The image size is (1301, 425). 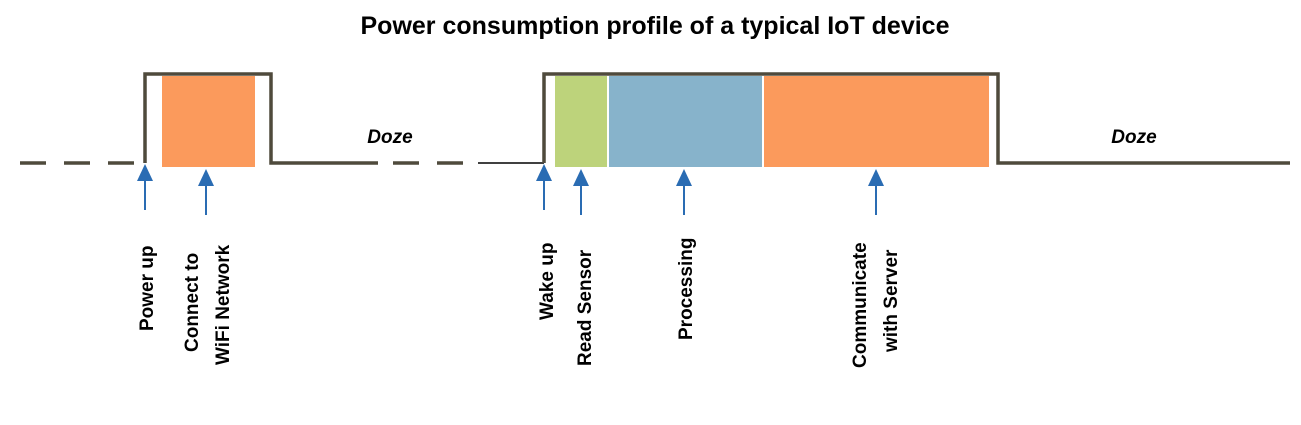 I want to click on communicate-label-line2: with Server, so click(x=891, y=301).